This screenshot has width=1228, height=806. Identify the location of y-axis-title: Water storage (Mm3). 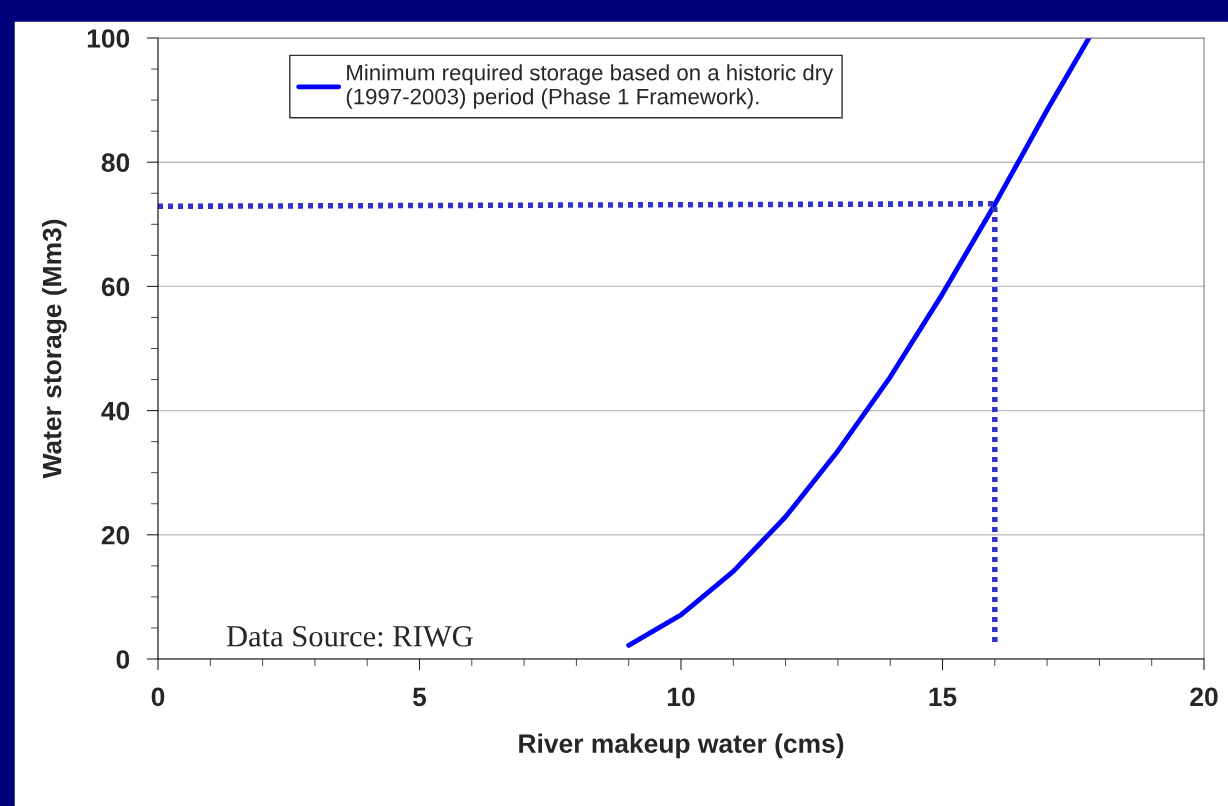
(54, 349).